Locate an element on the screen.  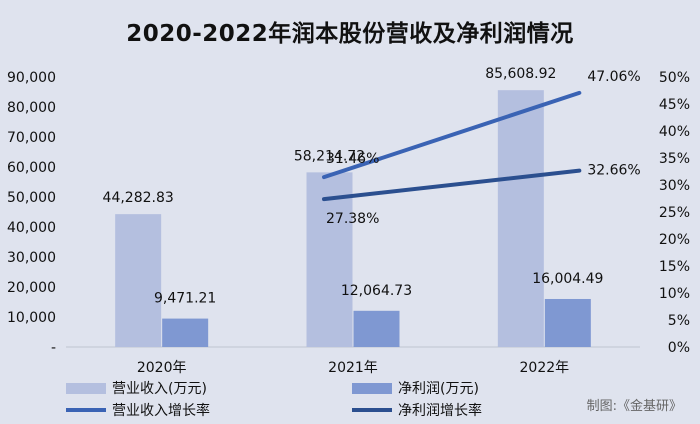
legend-label-profit-growth: 净利润增长率 is located at coordinates (440, 411).